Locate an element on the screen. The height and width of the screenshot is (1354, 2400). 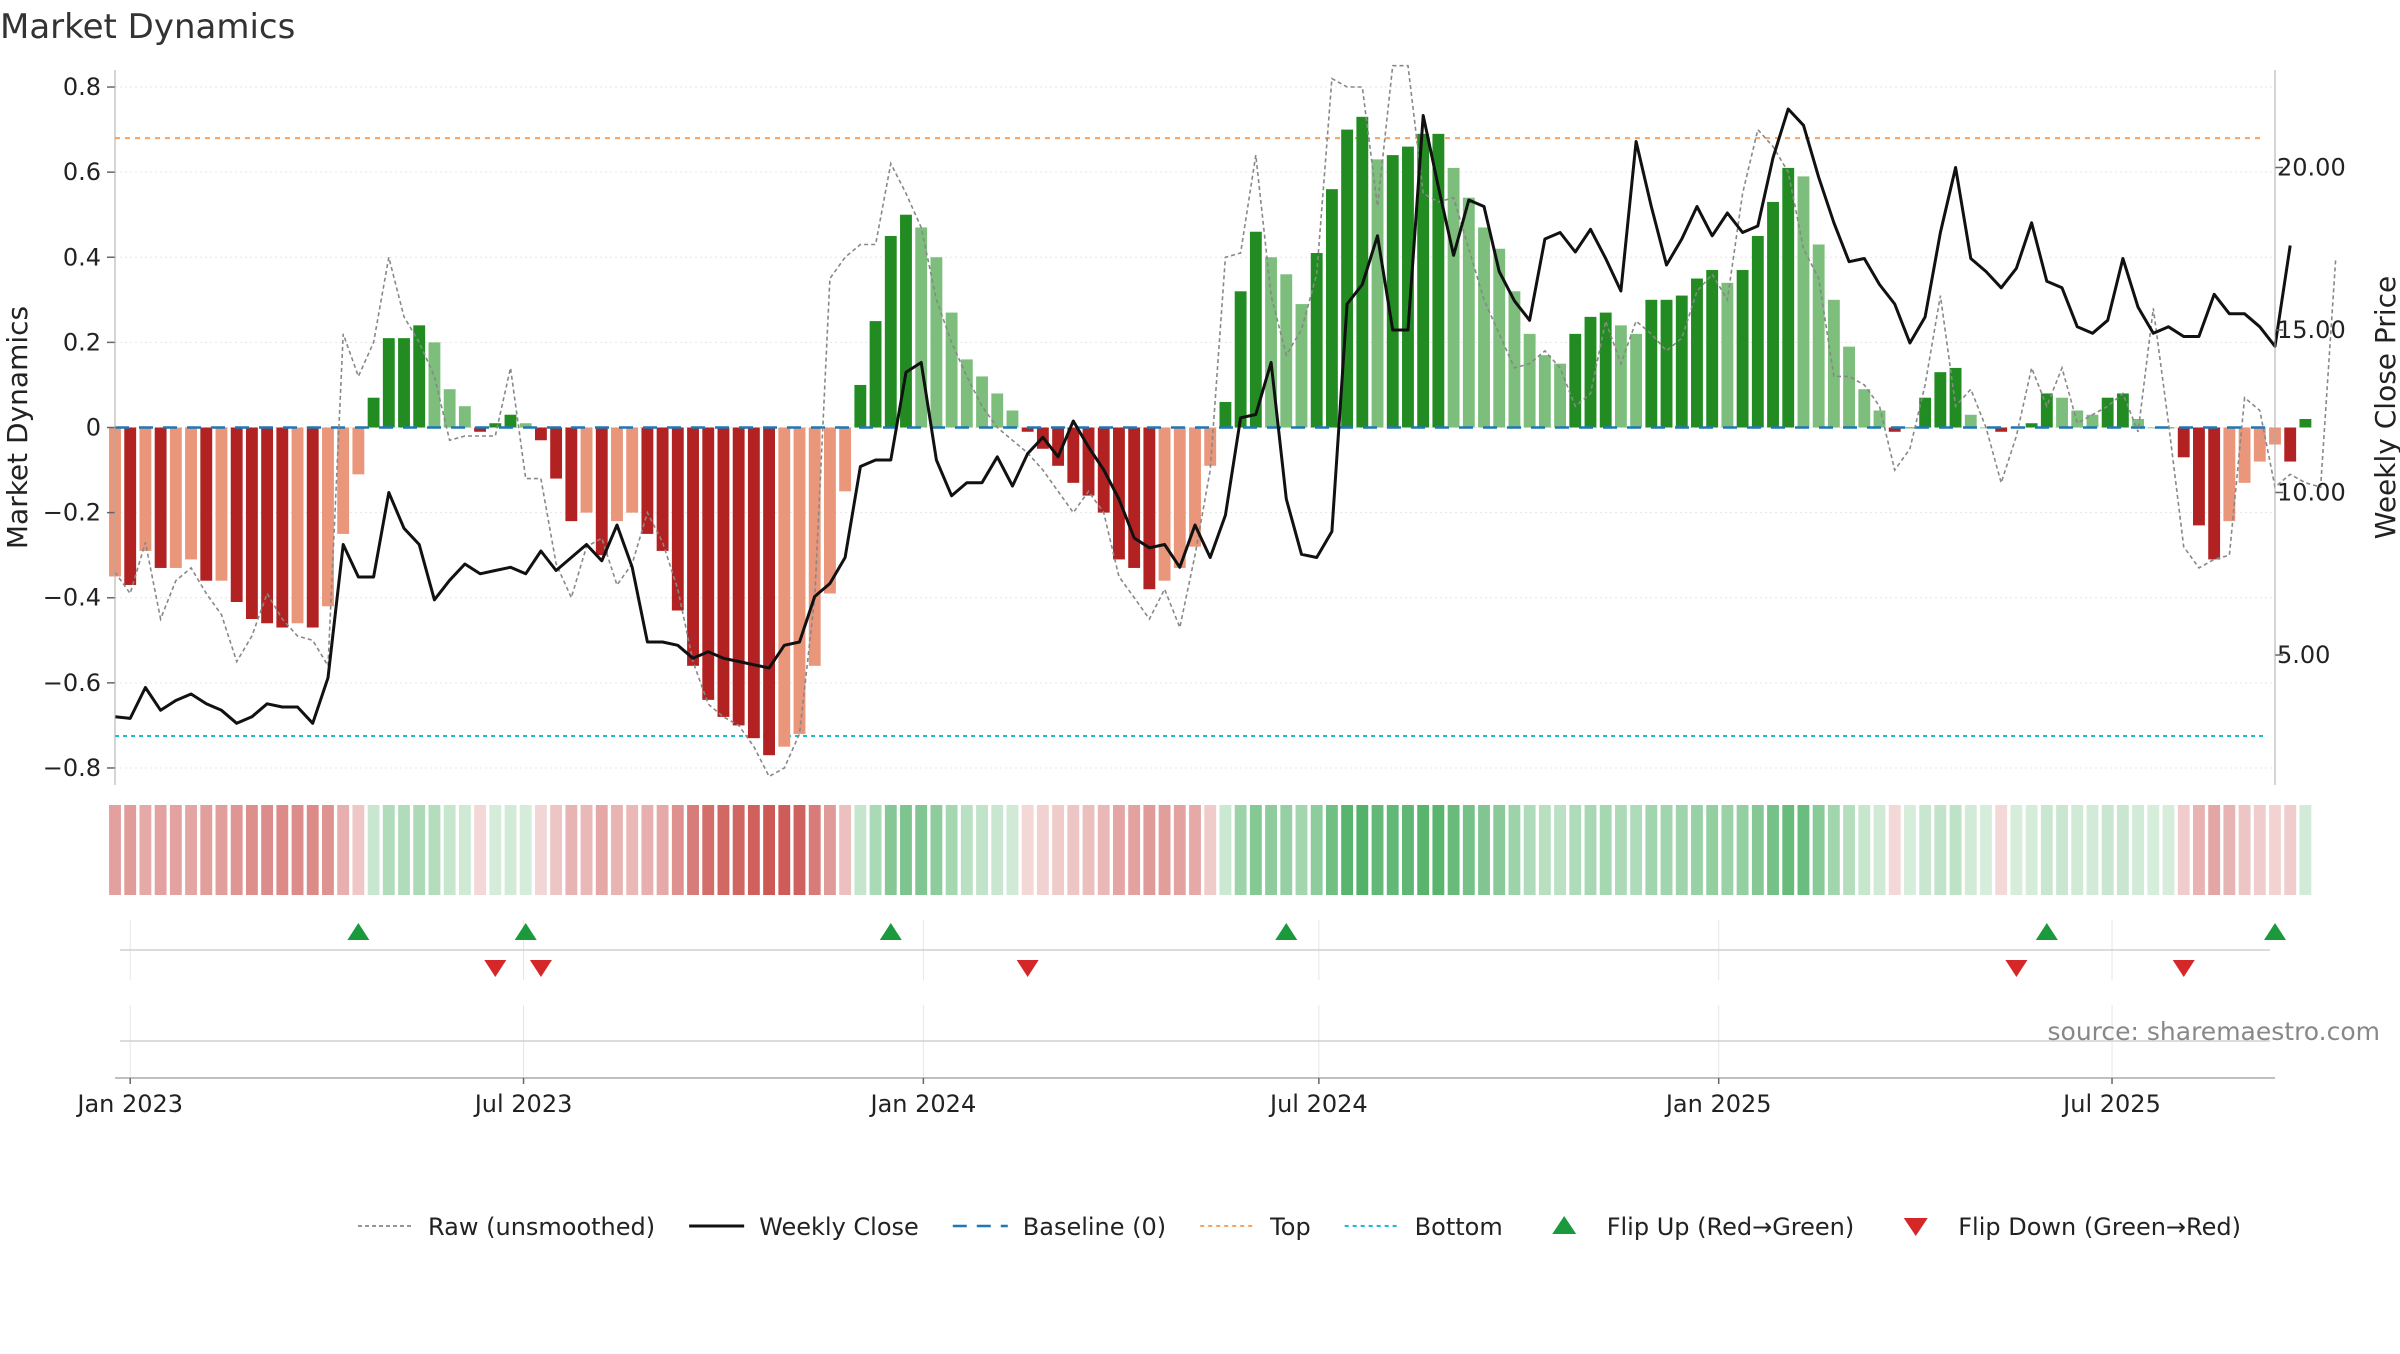
legend-label: Weekly Close is located at coordinates (839, 1227).